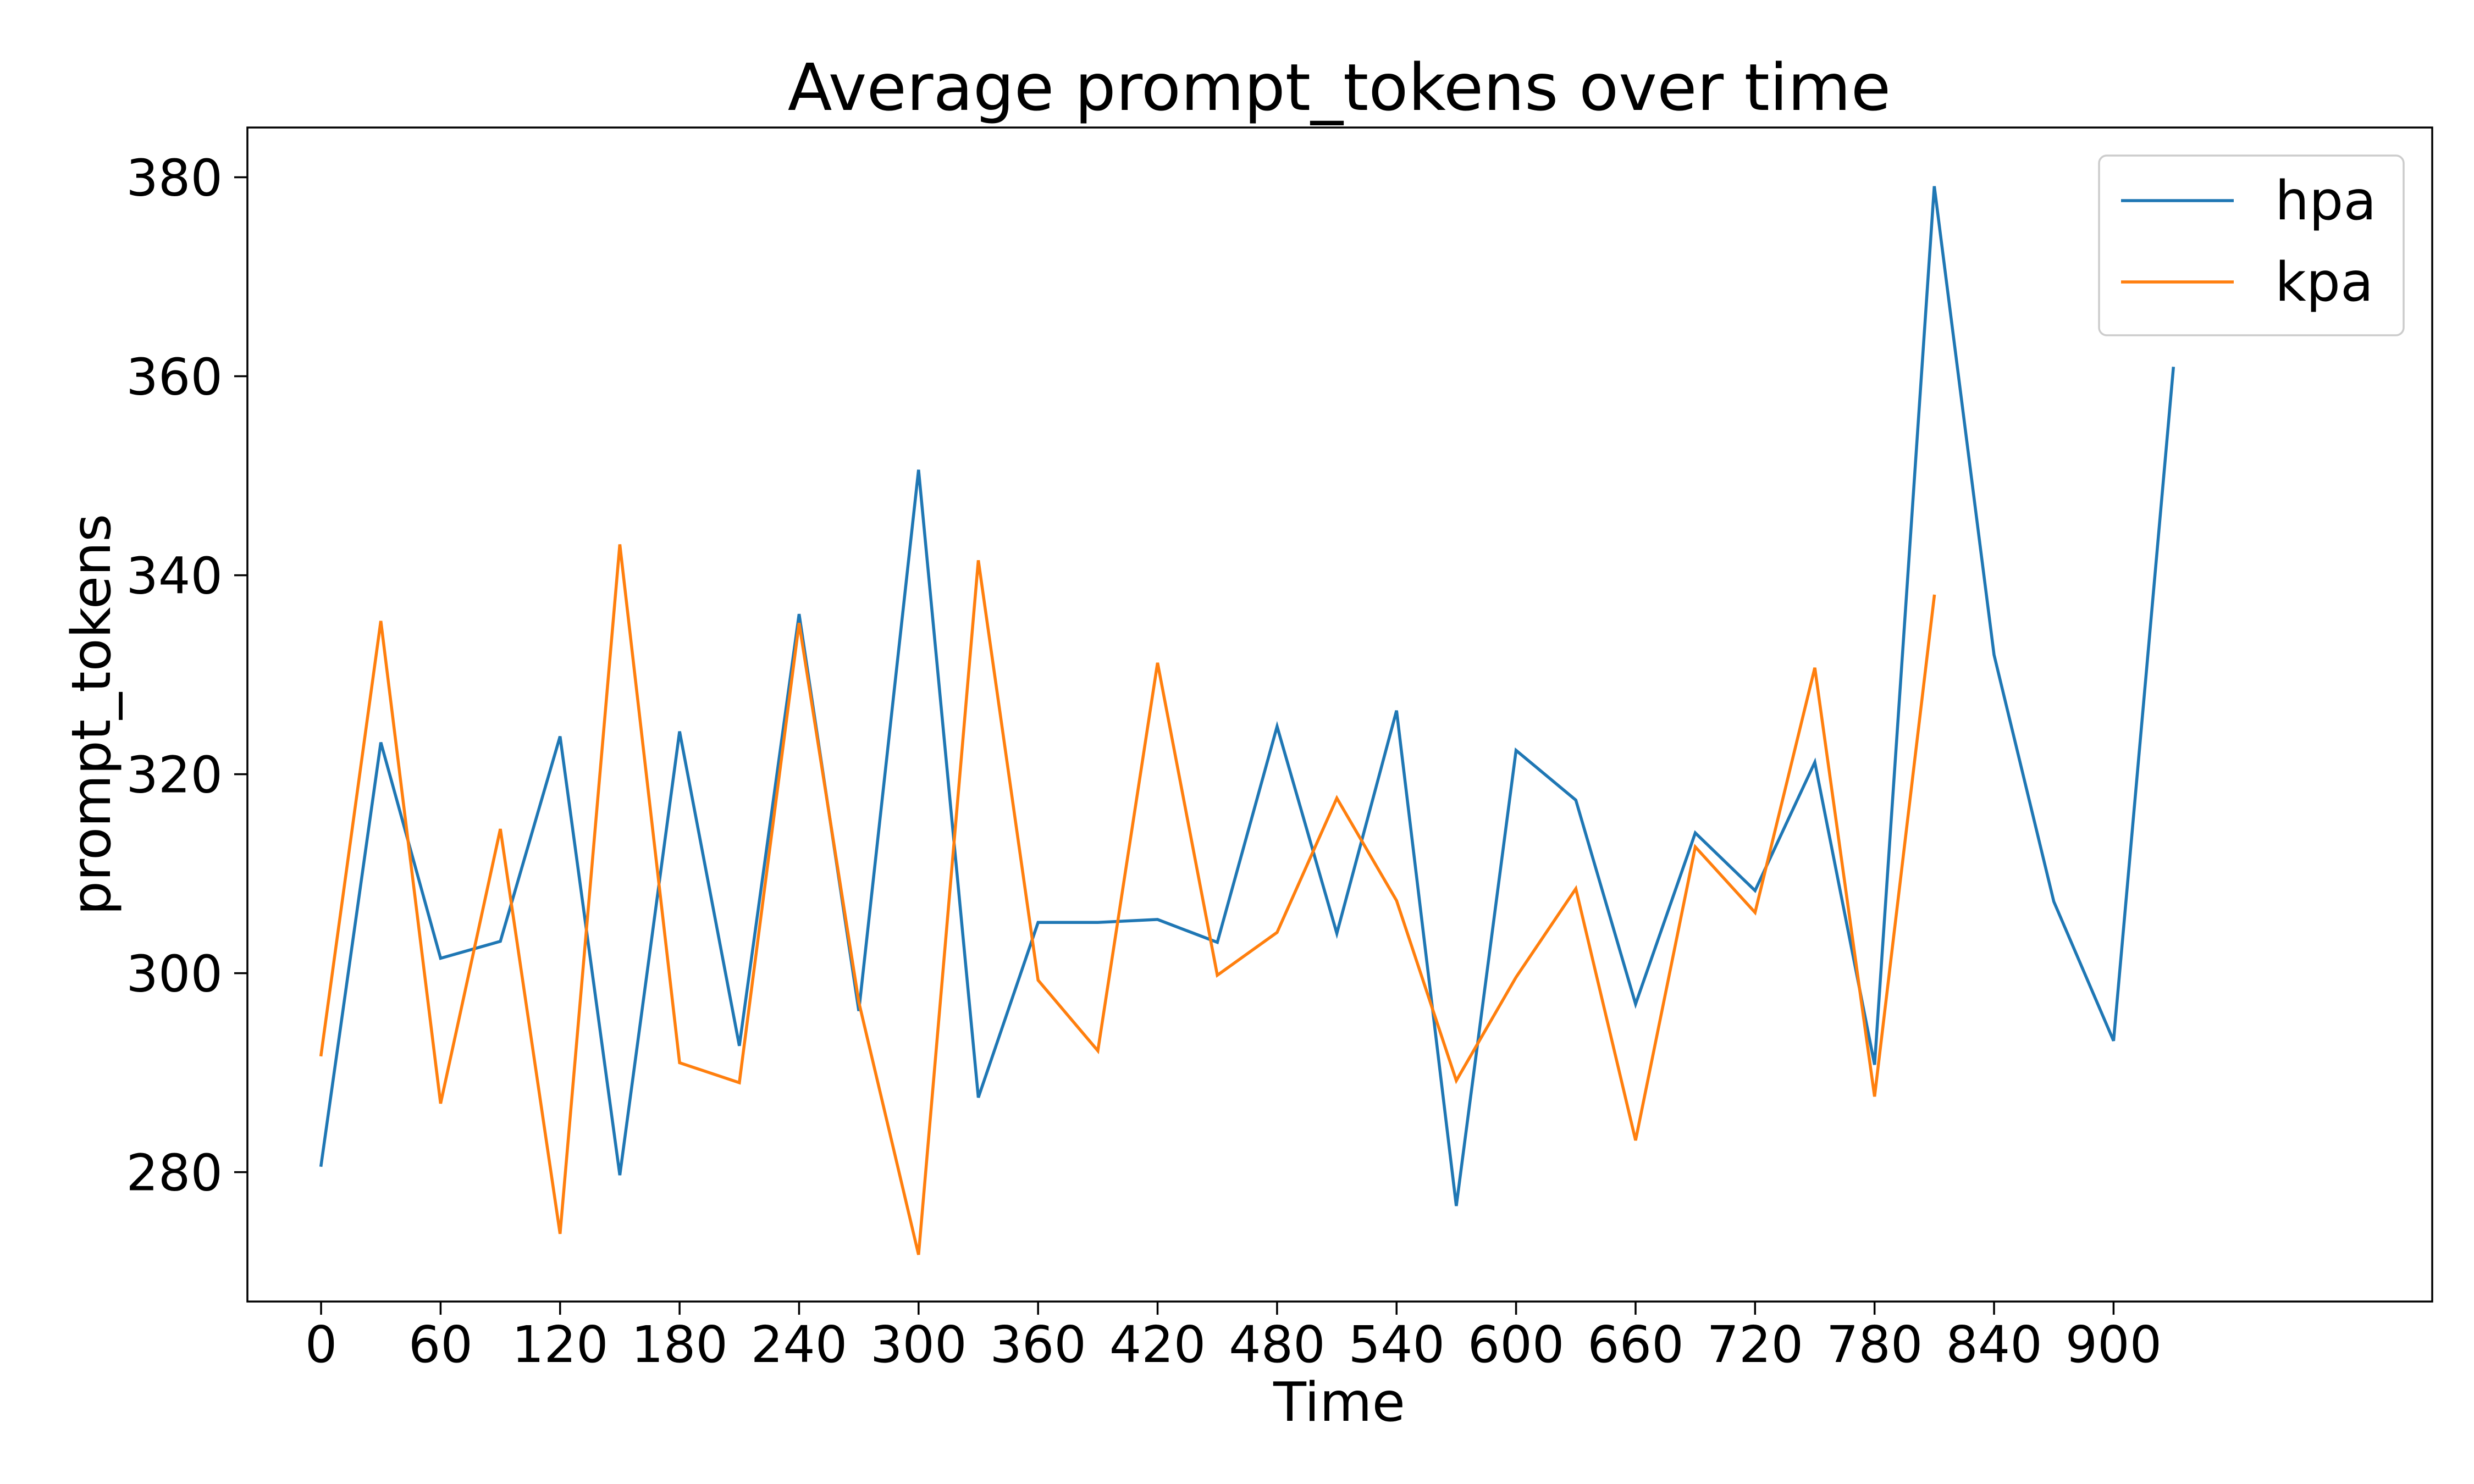  What do you see at coordinates (187, 676) in the screenshot?
I see `y-axis: 280 300 320 340 360 380` at bounding box center [187, 676].